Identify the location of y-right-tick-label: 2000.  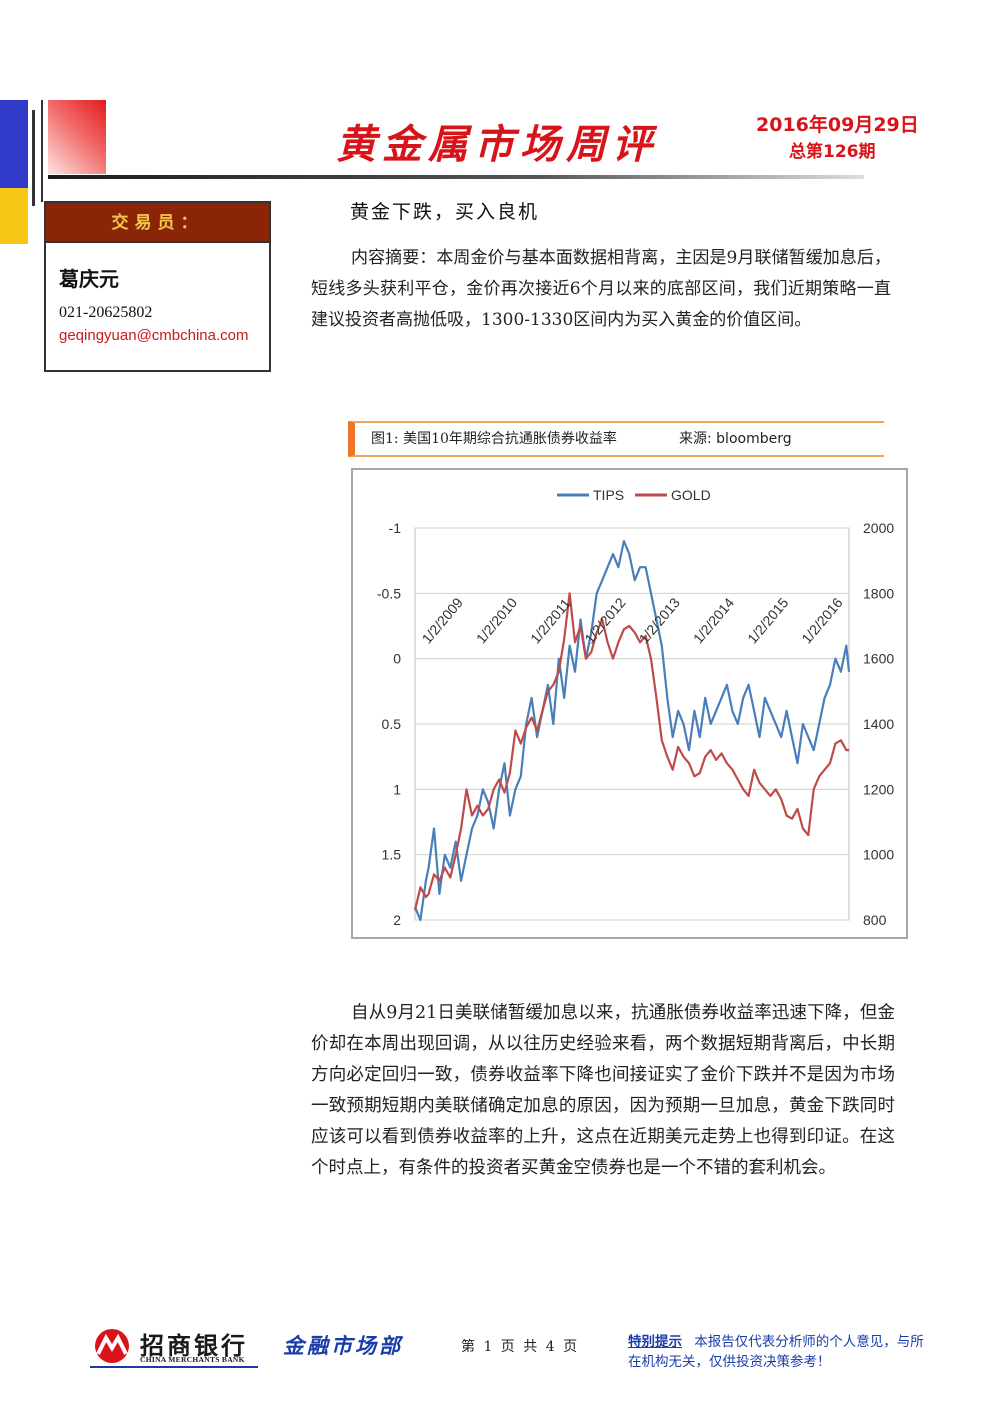
(878, 528).